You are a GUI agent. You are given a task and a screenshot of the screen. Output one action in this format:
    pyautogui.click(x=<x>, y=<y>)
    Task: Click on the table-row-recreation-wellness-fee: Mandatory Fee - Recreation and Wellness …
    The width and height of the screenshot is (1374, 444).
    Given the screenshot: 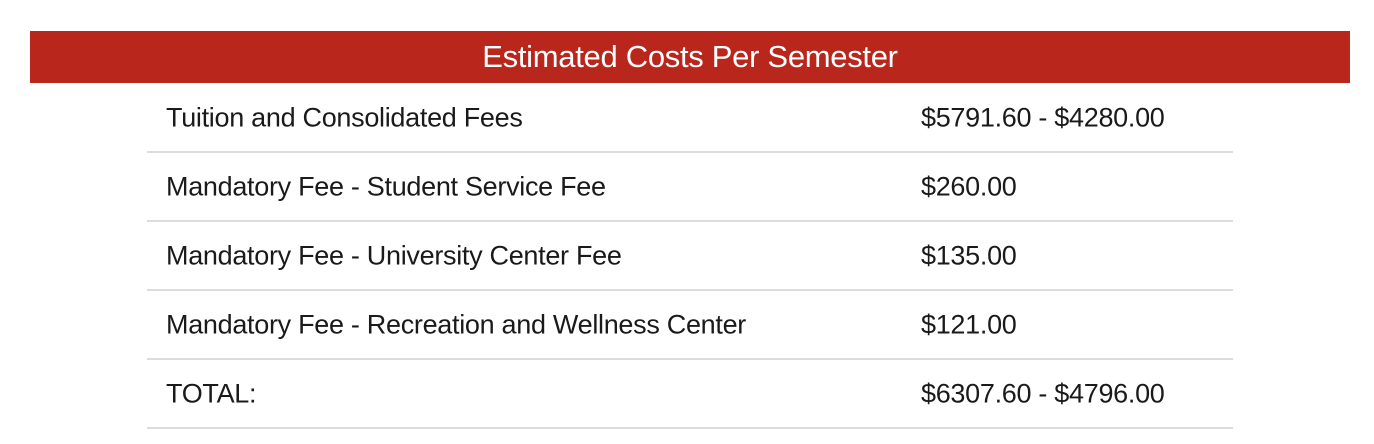 What is the action you would take?
    pyautogui.click(x=690, y=325)
    